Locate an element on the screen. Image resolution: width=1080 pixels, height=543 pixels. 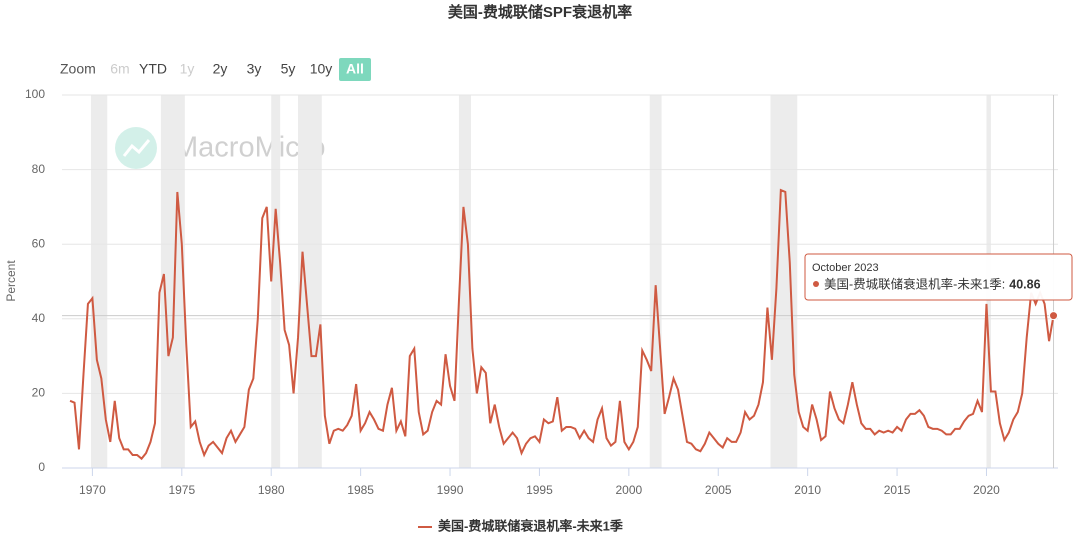
y-tick-label: 60 is located at coordinates (39, 243).